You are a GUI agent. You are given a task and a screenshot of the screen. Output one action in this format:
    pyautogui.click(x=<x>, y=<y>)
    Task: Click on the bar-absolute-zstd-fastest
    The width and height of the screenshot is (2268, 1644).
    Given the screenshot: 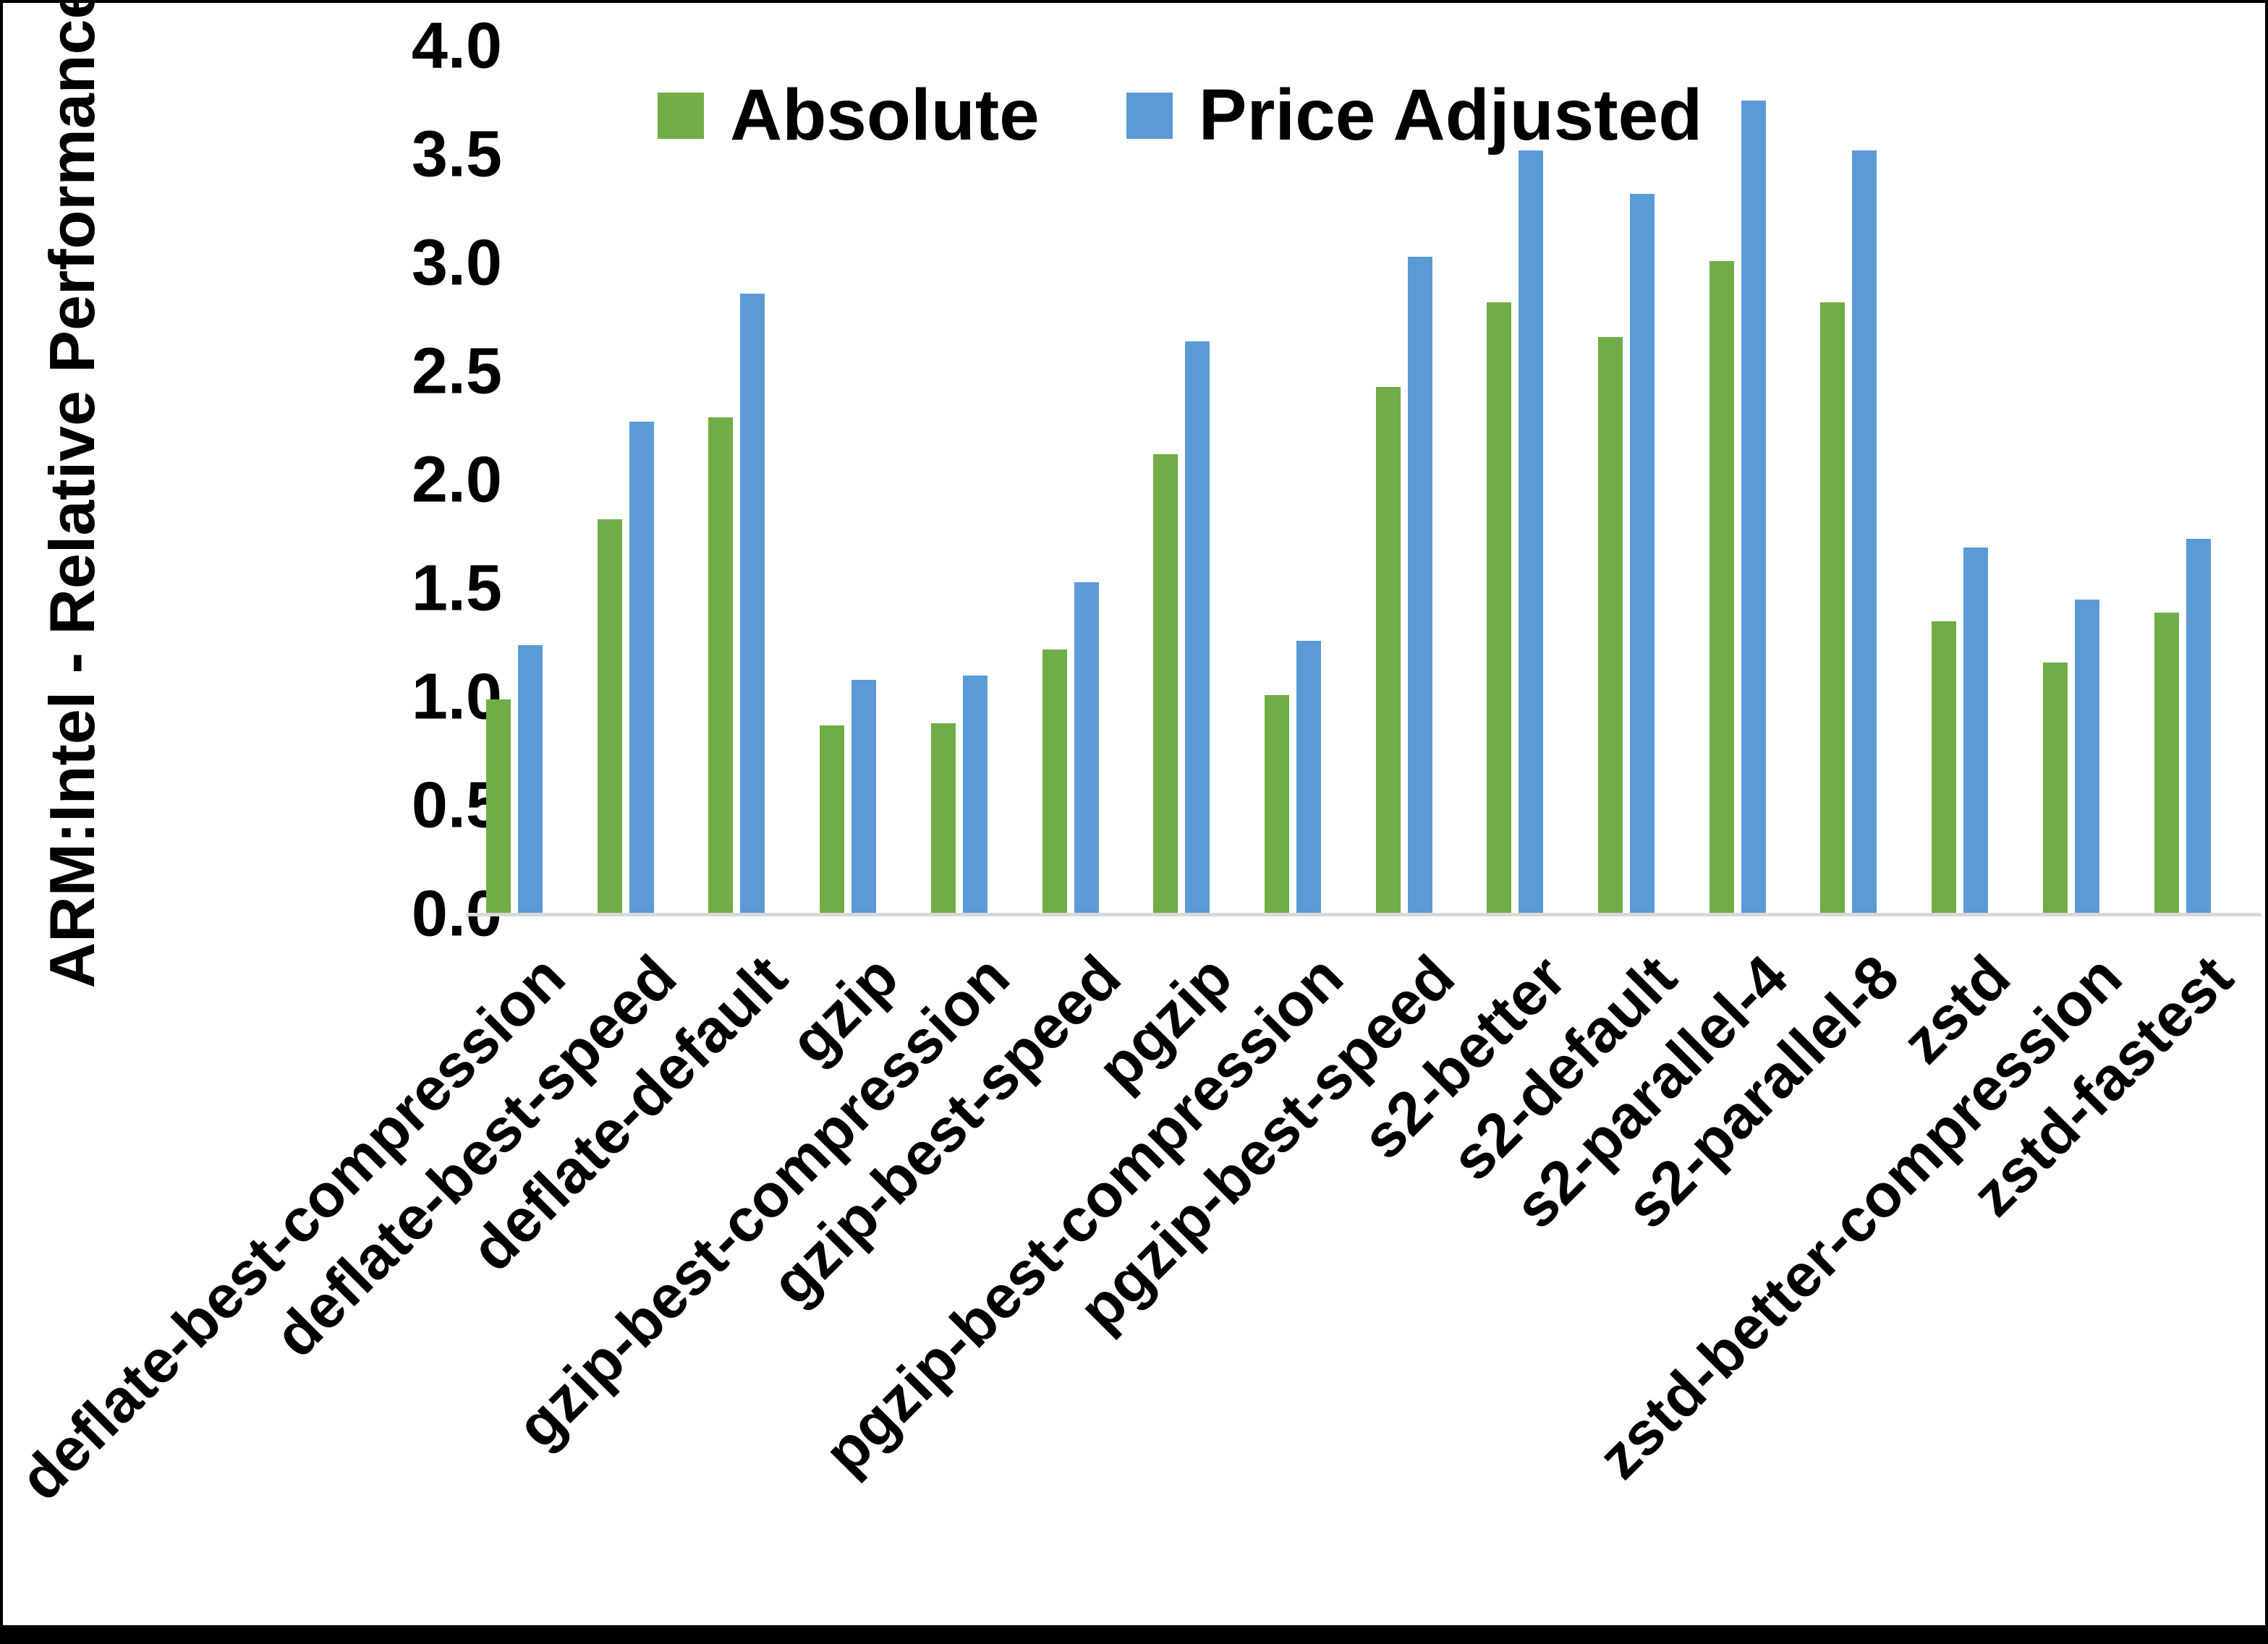 What is the action you would take?
    pyautogui.click(x=2166, y=764)
    